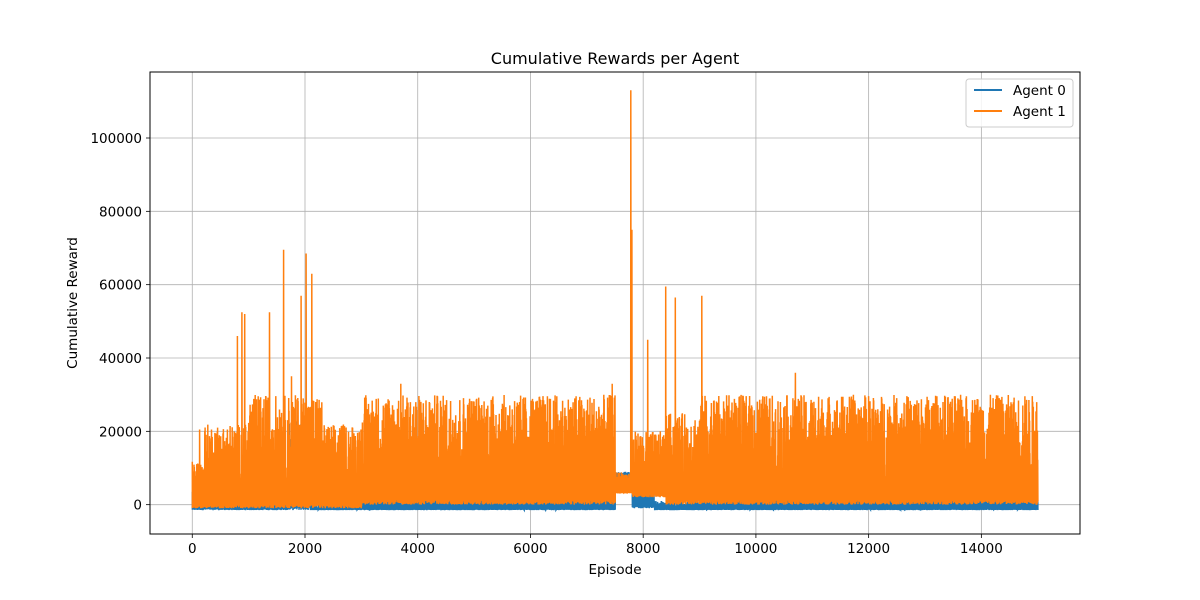 The width and height of the screenshot is (1200, 600). Describe the element at coordinates (981, 549) in the screenshot. I see `x-tick-label: 14000` at that location.